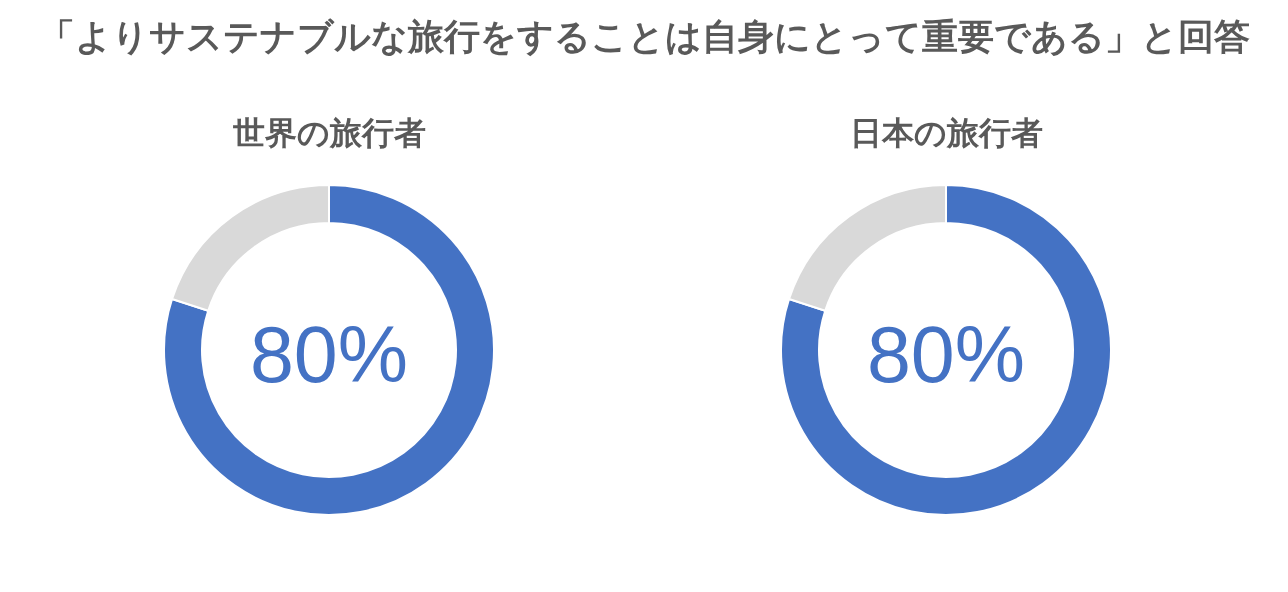 This screenshot has height=592, width=1288. What do you see at coordinates (946, 133) in the screenshot?
I see `chart-subtitle: 日本の旅行者` at bounding box center [946, 133].